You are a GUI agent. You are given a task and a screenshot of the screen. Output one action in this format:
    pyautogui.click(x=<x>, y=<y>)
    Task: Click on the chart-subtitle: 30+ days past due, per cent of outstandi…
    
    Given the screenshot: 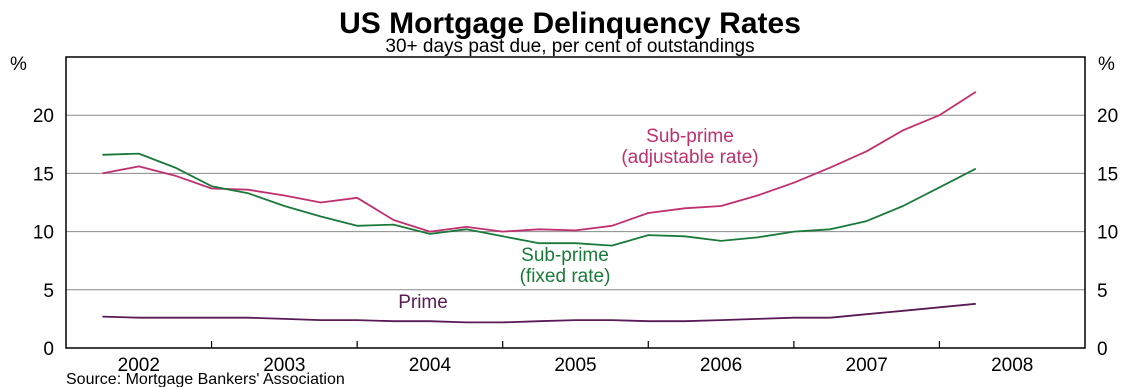 What is the action you would take?
    pyautogui.click(x=569, y=46)
    